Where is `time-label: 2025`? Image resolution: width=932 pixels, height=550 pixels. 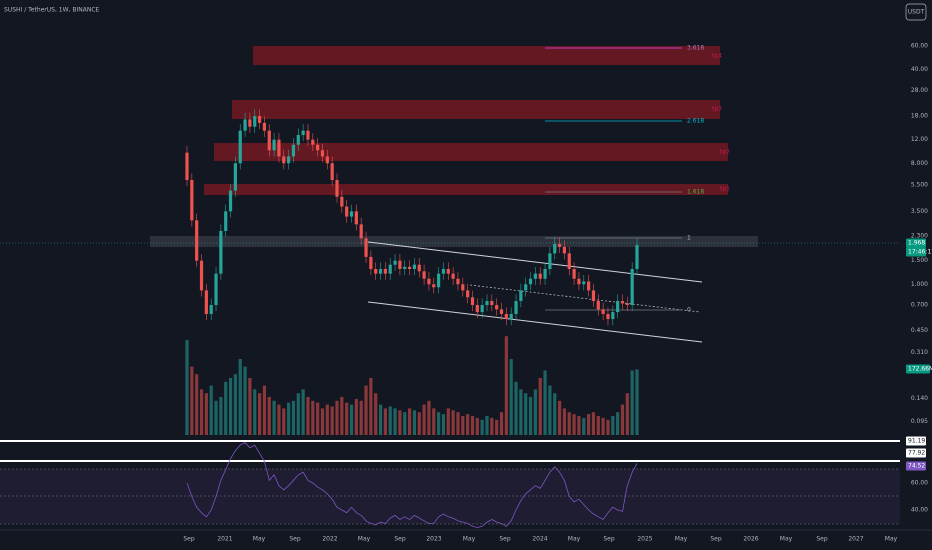
time-label: 2025 is located at coordinates (644, 539).